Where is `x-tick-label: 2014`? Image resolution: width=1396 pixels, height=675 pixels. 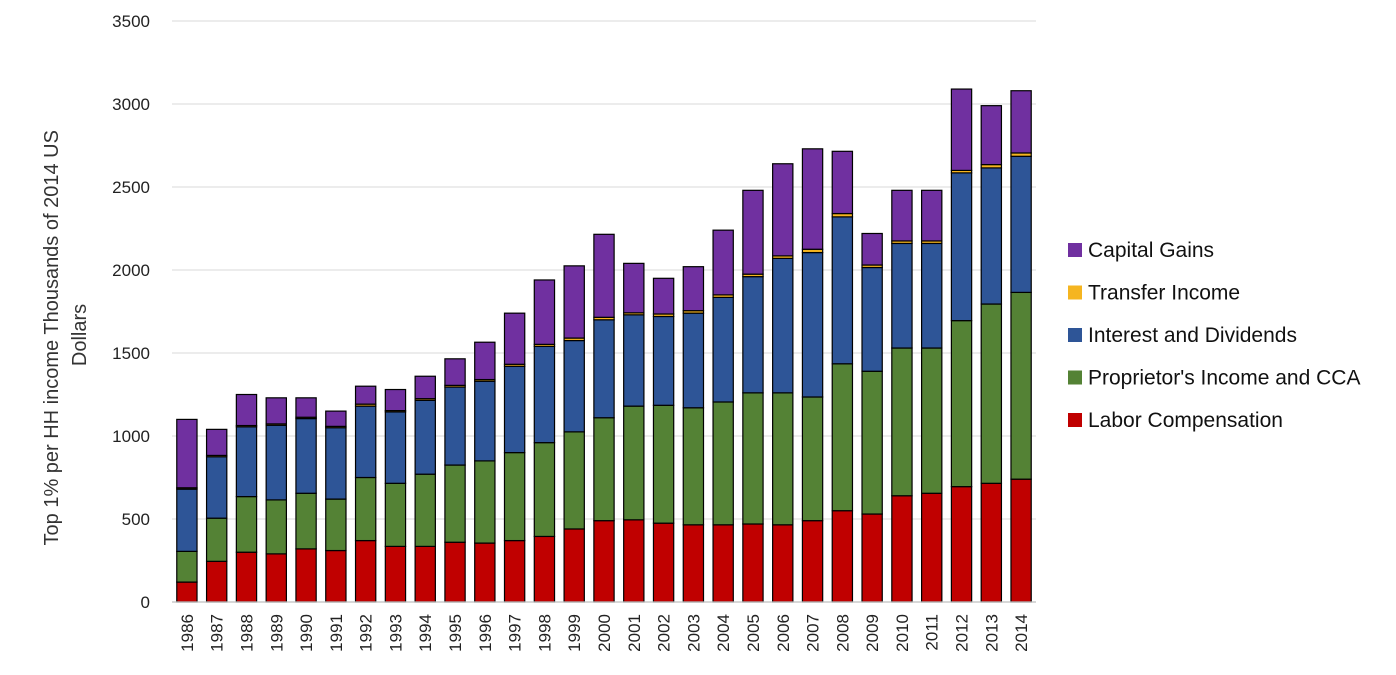 x-tick-label: 2014 is located at coordinates (1021, 633).